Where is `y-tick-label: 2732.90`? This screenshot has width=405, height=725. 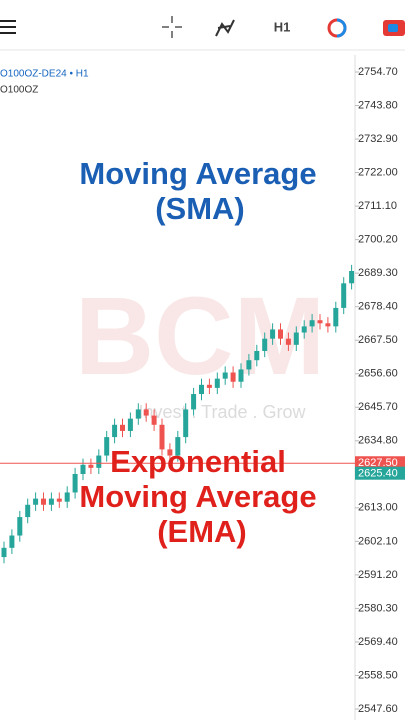 y-tick-label: 2732.90 is located at coordinates (378, 139).